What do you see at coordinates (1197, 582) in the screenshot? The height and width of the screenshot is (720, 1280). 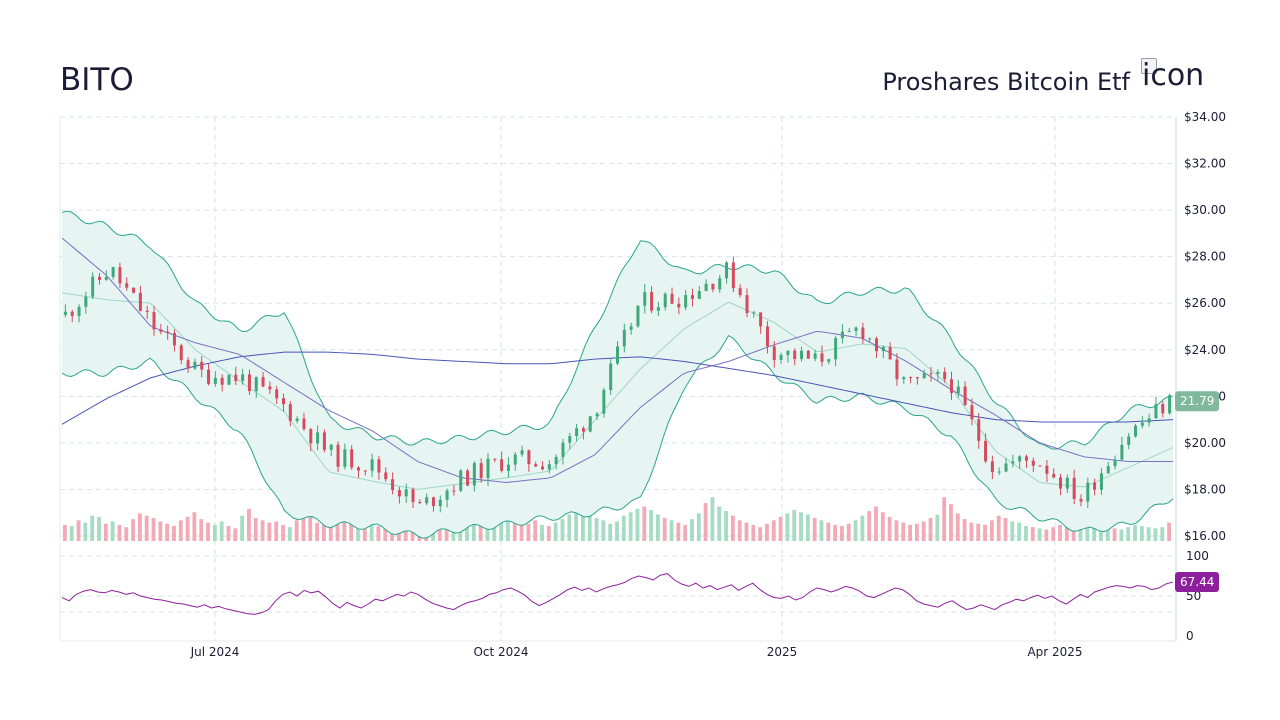 I see `rsi-value-badge` at bounding box center [1197, 582].